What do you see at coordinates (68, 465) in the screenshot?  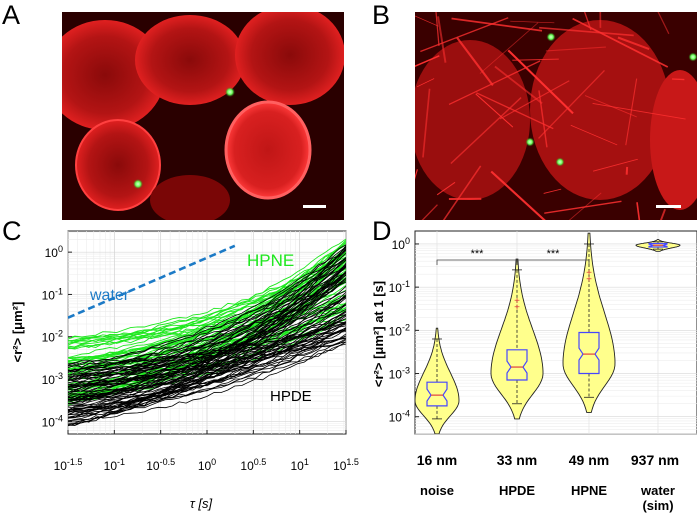 I see `x-tick-label: 10-1.5` at bounding box center [68, 465].